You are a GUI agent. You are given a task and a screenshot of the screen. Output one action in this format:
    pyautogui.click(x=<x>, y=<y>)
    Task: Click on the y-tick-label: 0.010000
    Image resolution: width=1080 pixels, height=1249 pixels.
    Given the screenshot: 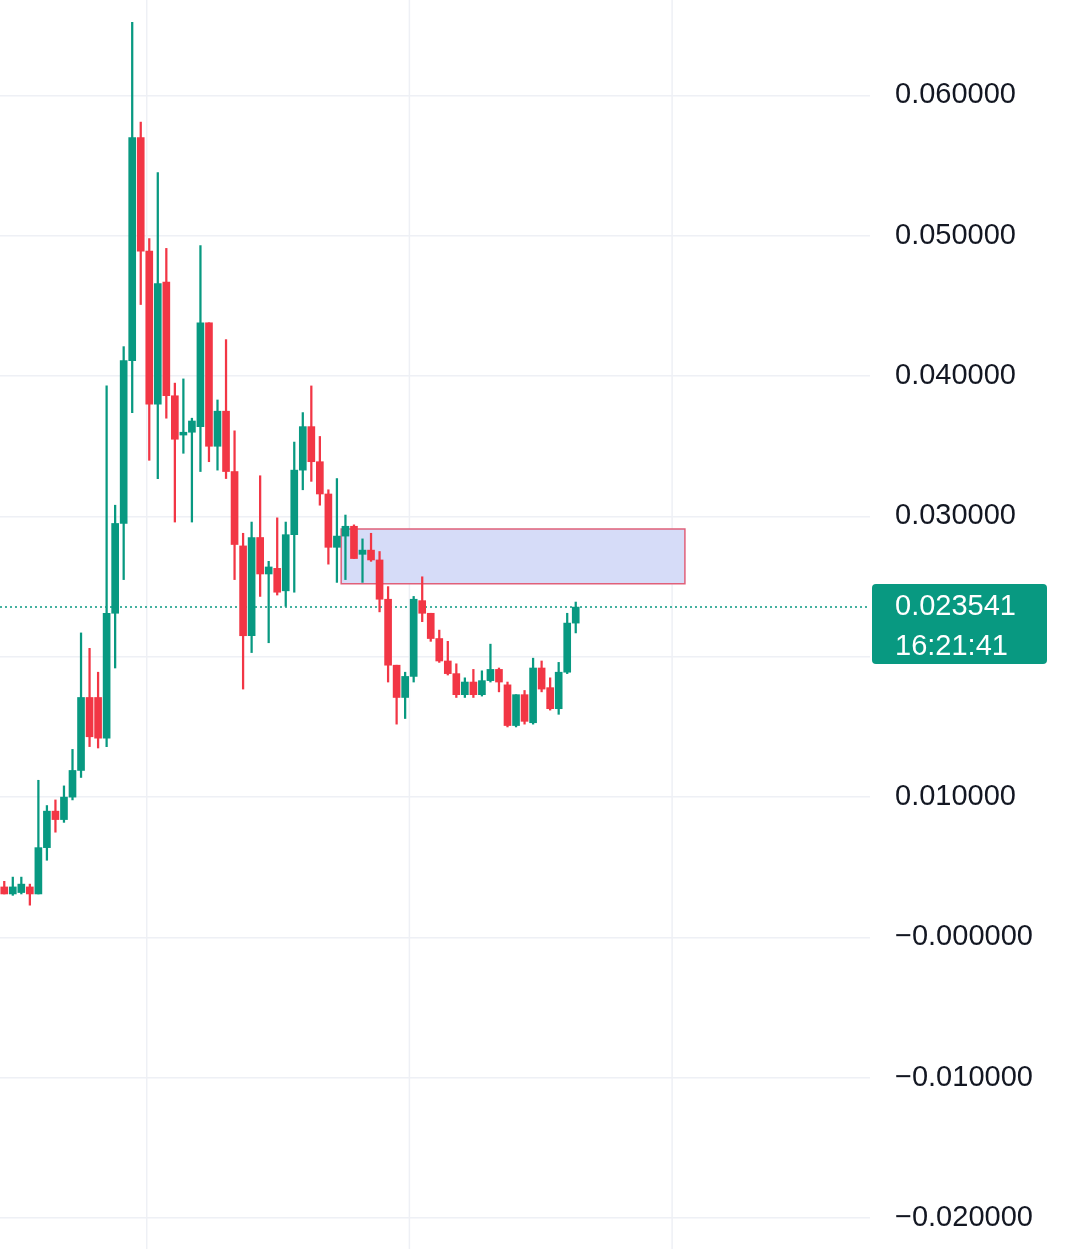 What is the action you would take?
    pyautogui.click(x=955, y=795)
    